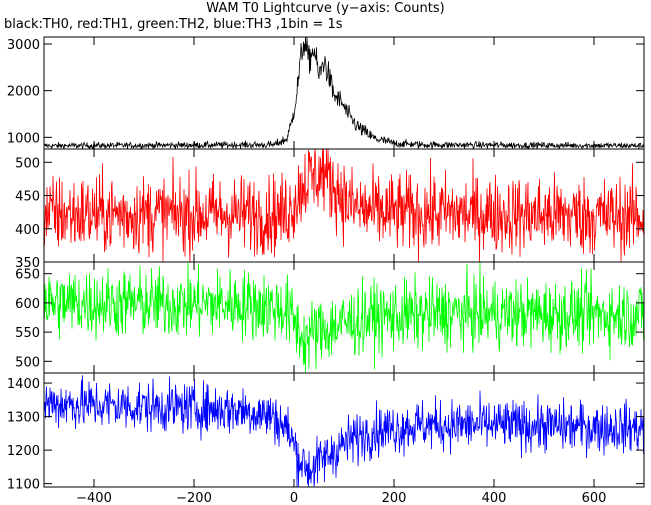 This screenshot has height=505, width=651. Describe the element at coordinates (23, 418) in the screenshot. I see `y-tick-label: 1300` at that location.